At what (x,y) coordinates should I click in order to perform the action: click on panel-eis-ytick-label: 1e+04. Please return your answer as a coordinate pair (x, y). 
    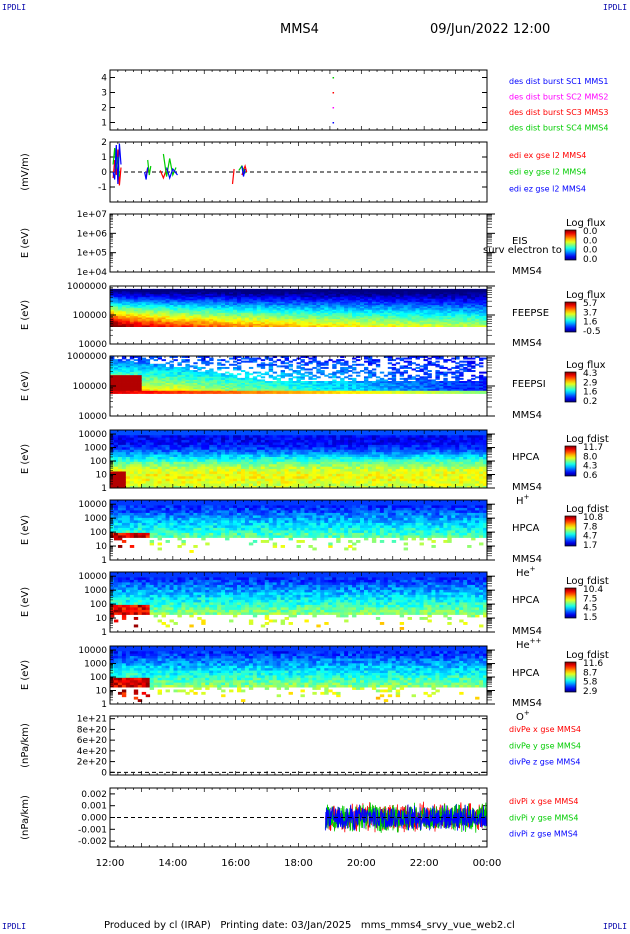
    Looking at the image, I should click on (92, 273).